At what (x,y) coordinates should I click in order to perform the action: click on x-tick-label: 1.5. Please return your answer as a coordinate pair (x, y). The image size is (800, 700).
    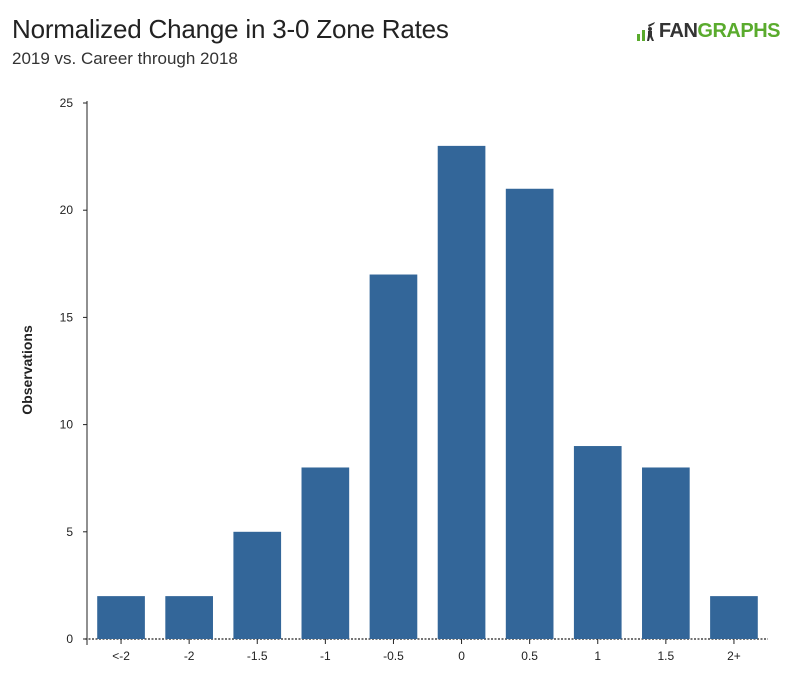
    Looking at the image, I should click on (666, 656).